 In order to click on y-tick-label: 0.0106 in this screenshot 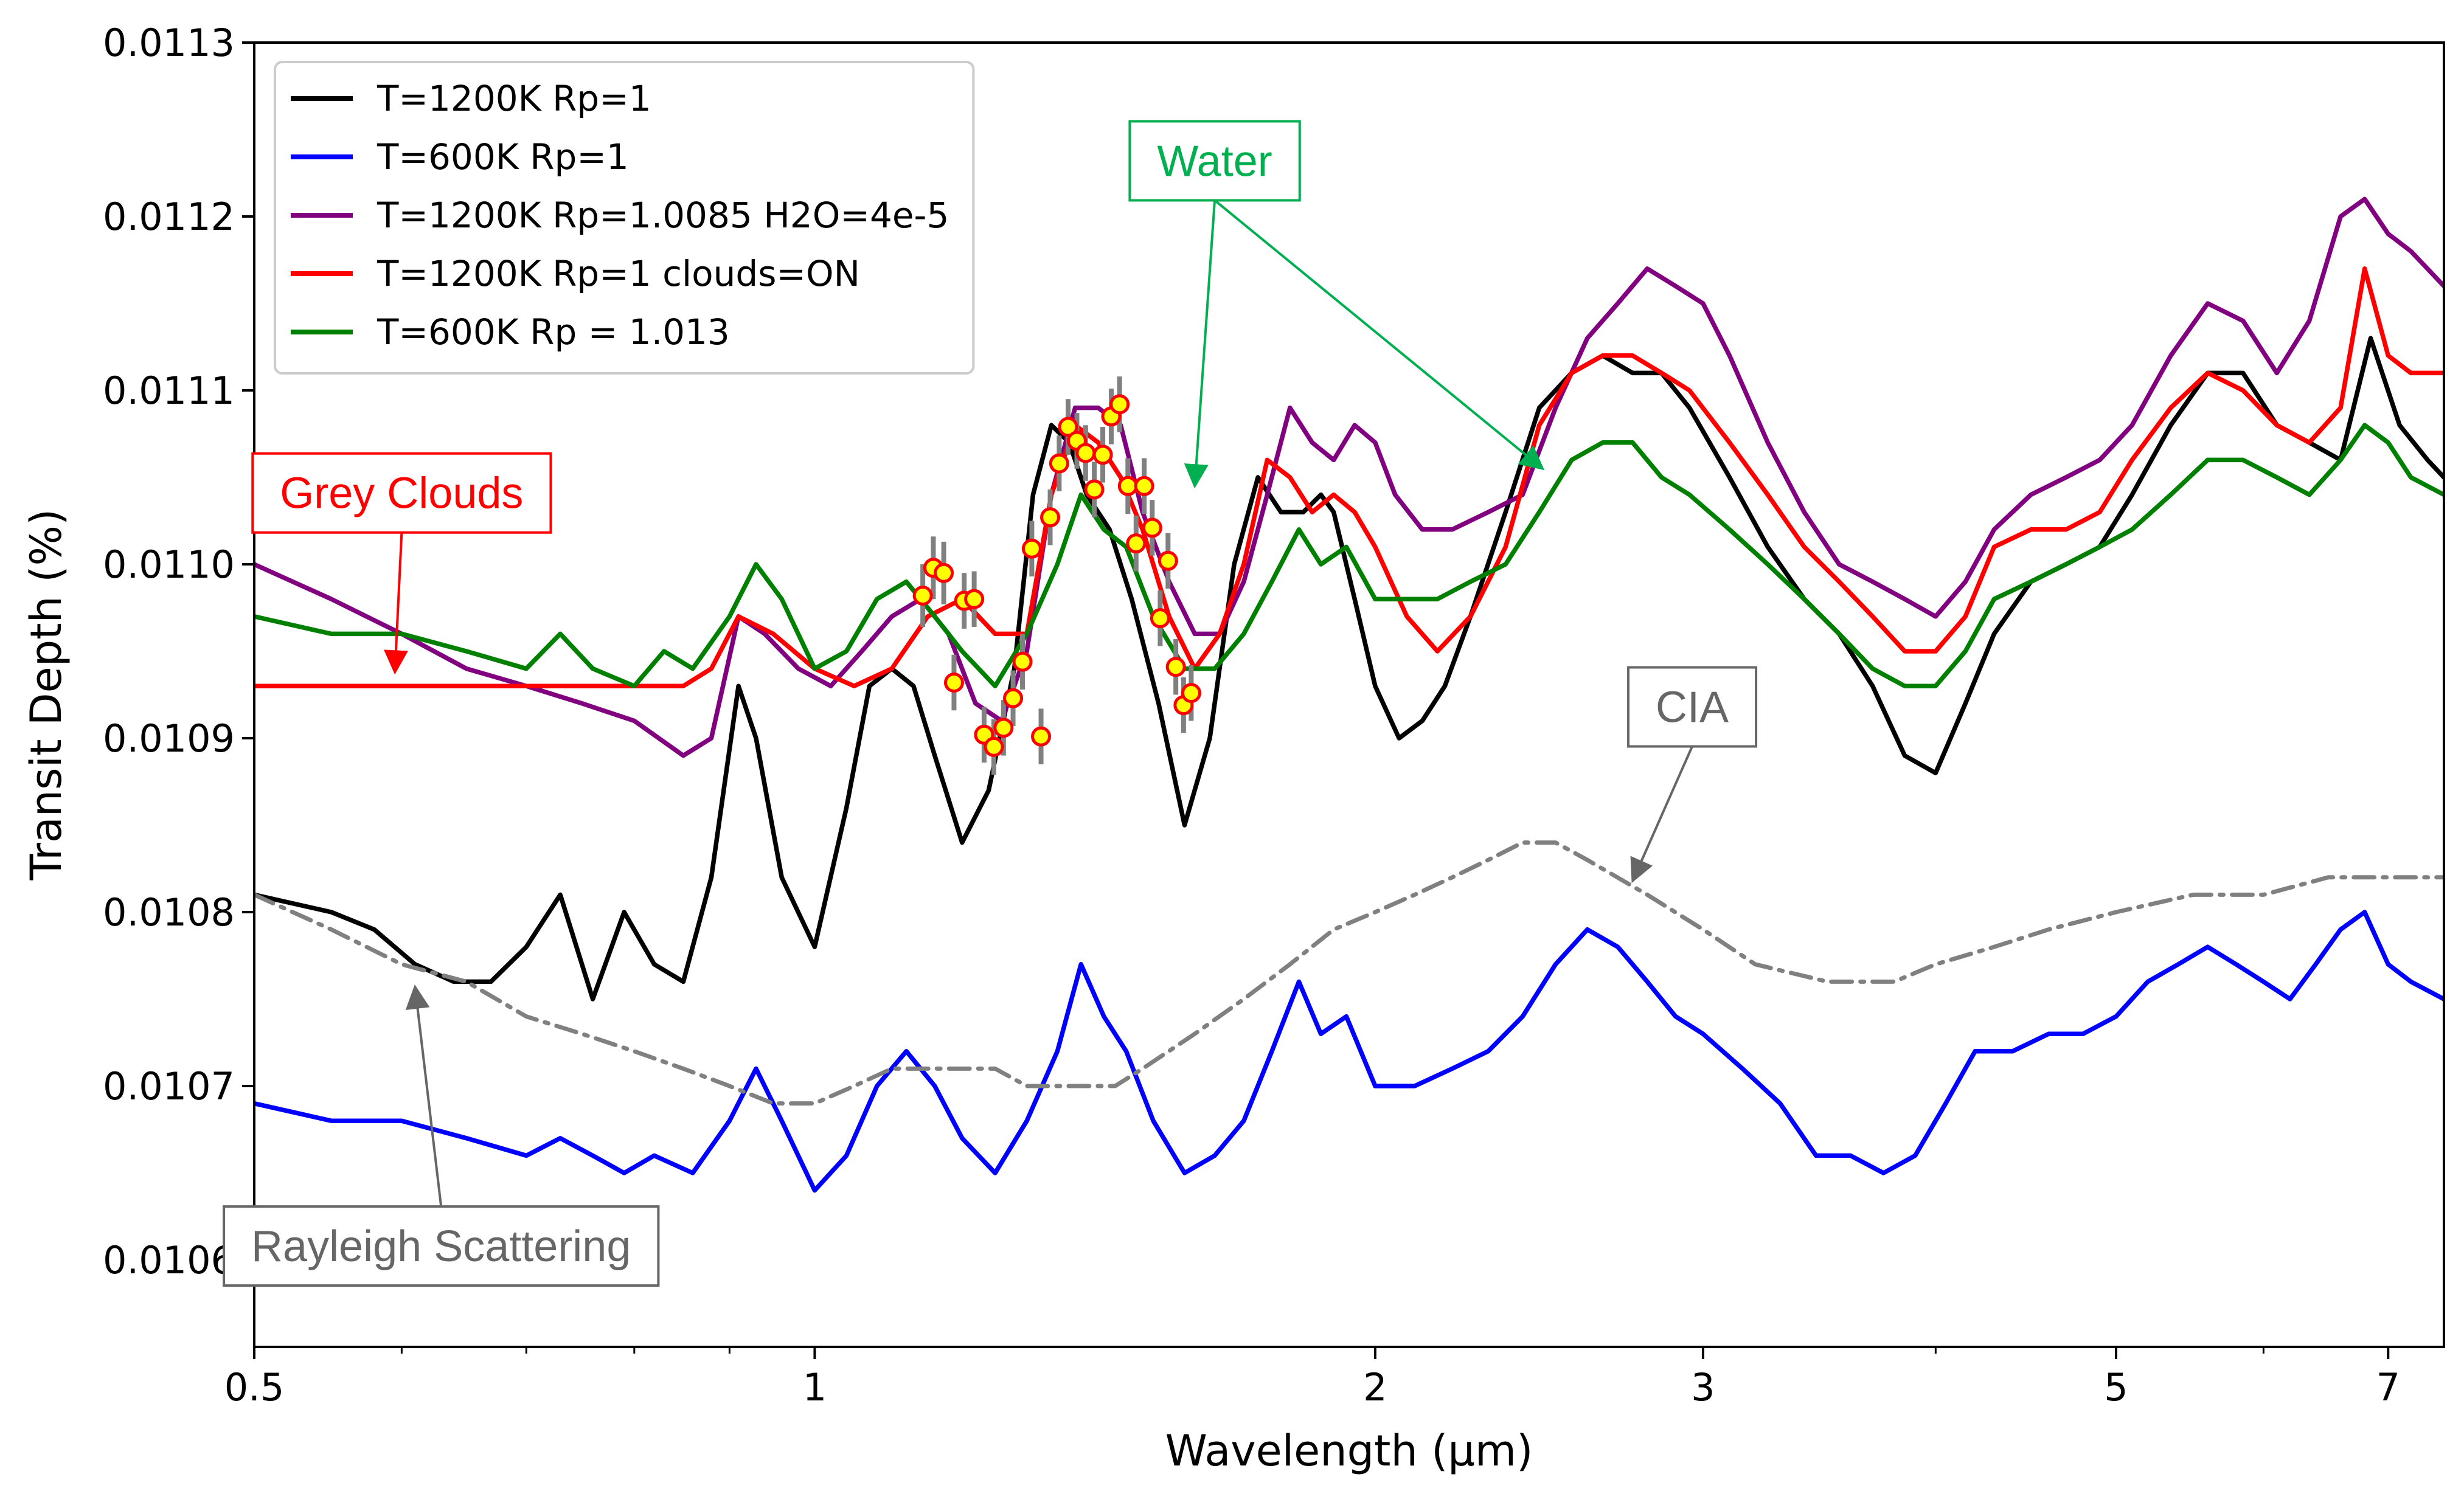, I will do `click(169, 1260)`.